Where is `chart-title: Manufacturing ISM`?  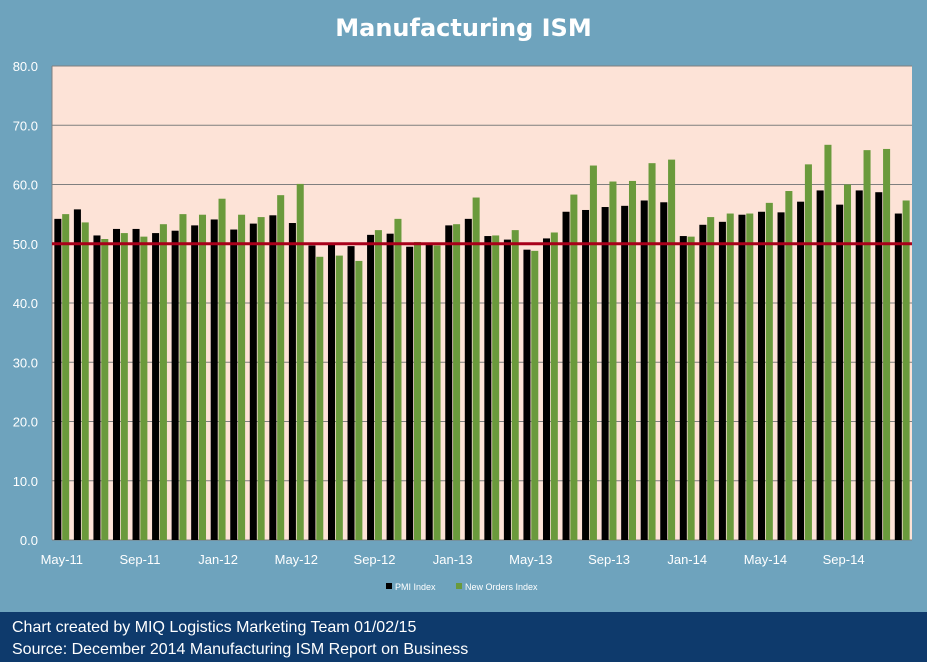
chart-title: Manufacturing ISM is located at coordinates (463, 28).